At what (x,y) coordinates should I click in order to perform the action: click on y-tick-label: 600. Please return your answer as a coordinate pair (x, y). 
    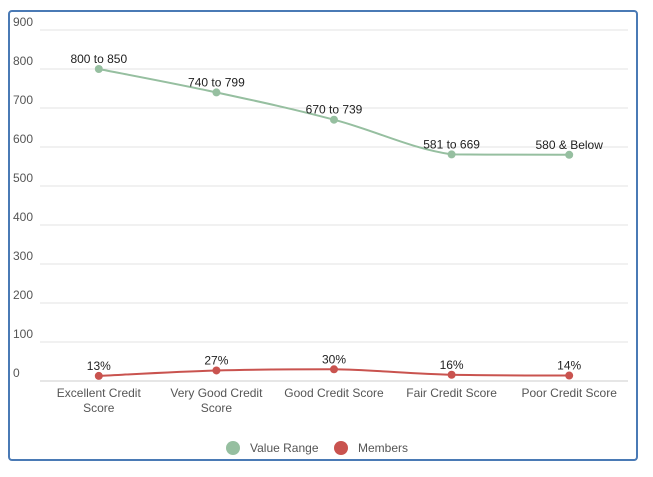
    Looking at the image, I should click on (23, 139).